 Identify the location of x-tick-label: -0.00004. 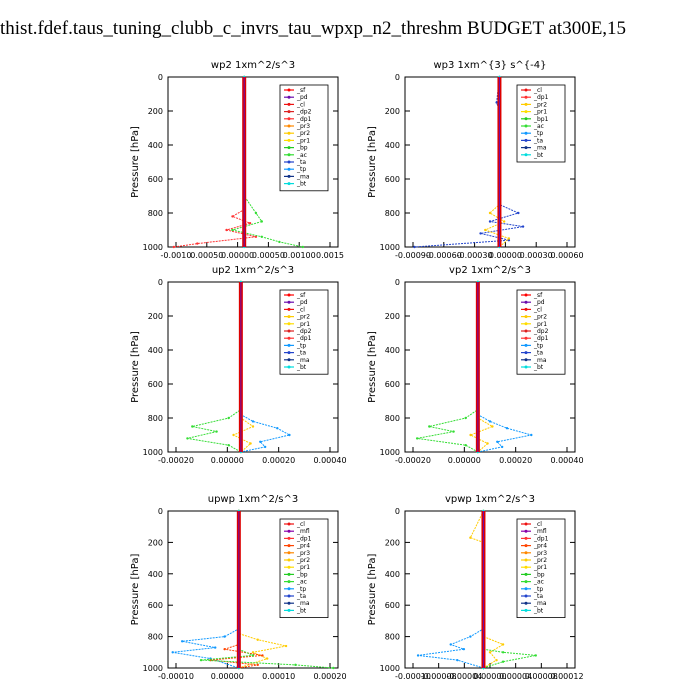
(464, 676).